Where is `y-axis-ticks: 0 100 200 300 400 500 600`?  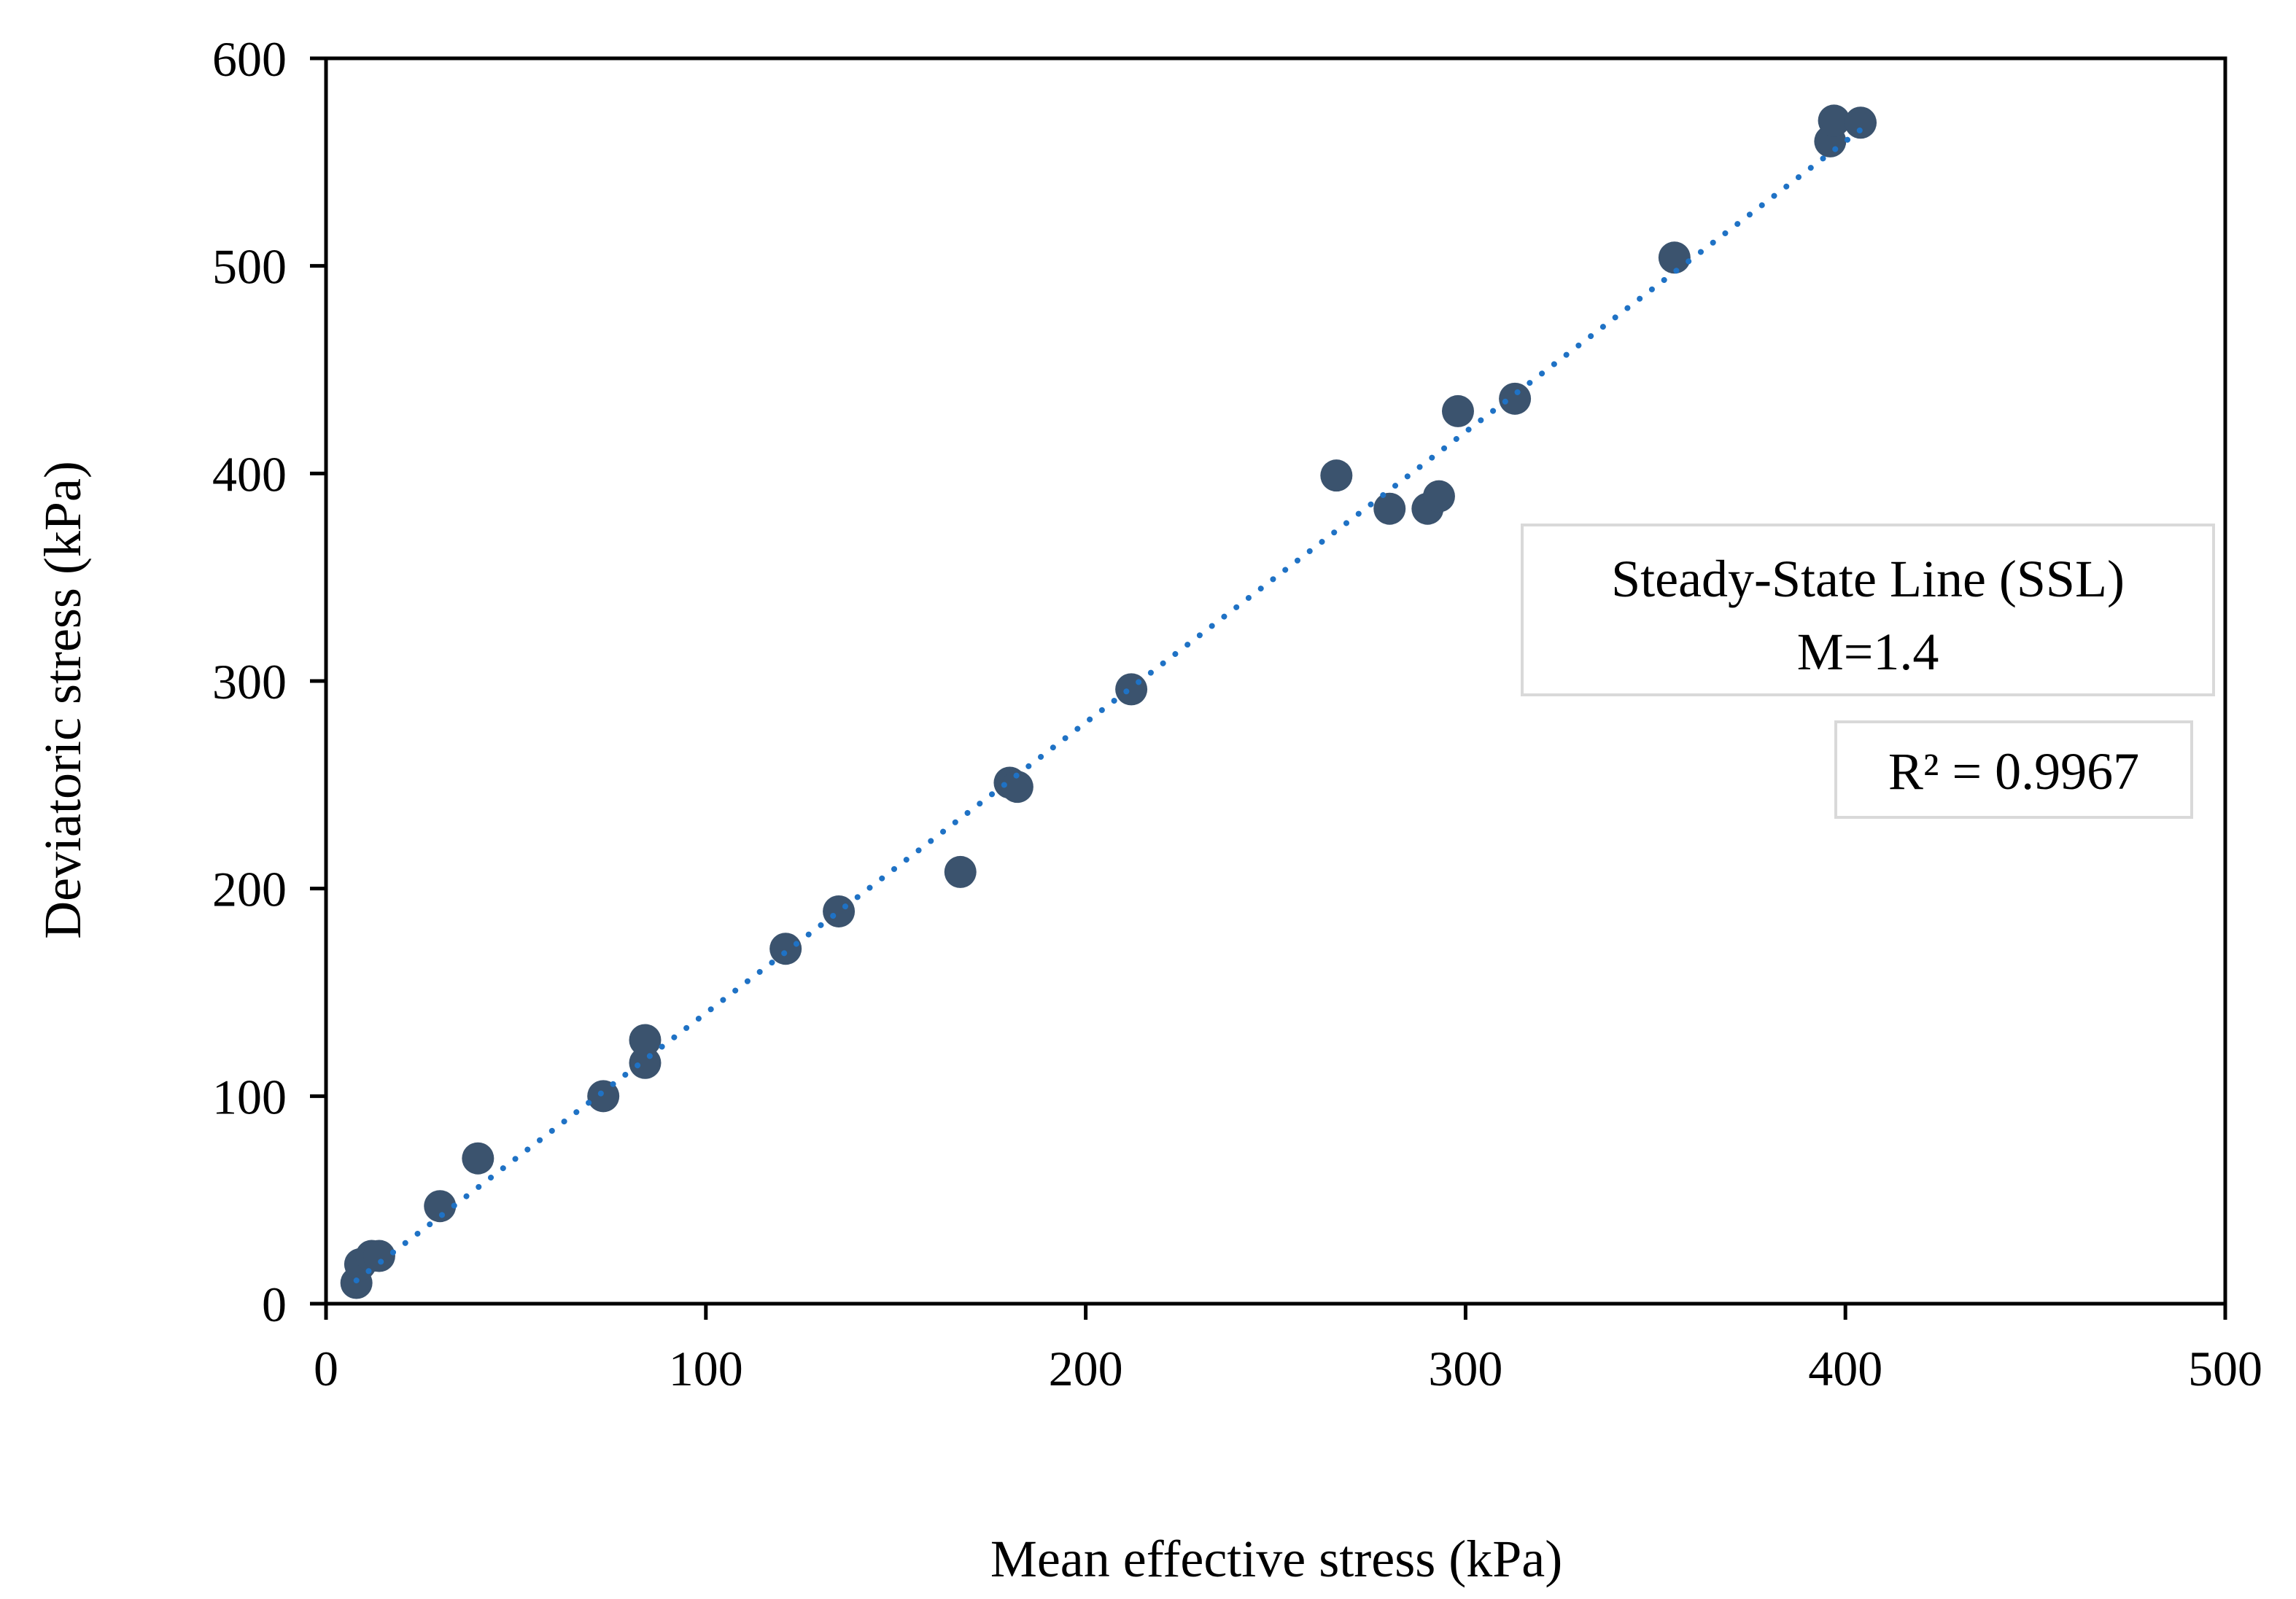 y-axis-ticks: 0 100 200 300 400 500 600 is located at coordinates (269, 681).